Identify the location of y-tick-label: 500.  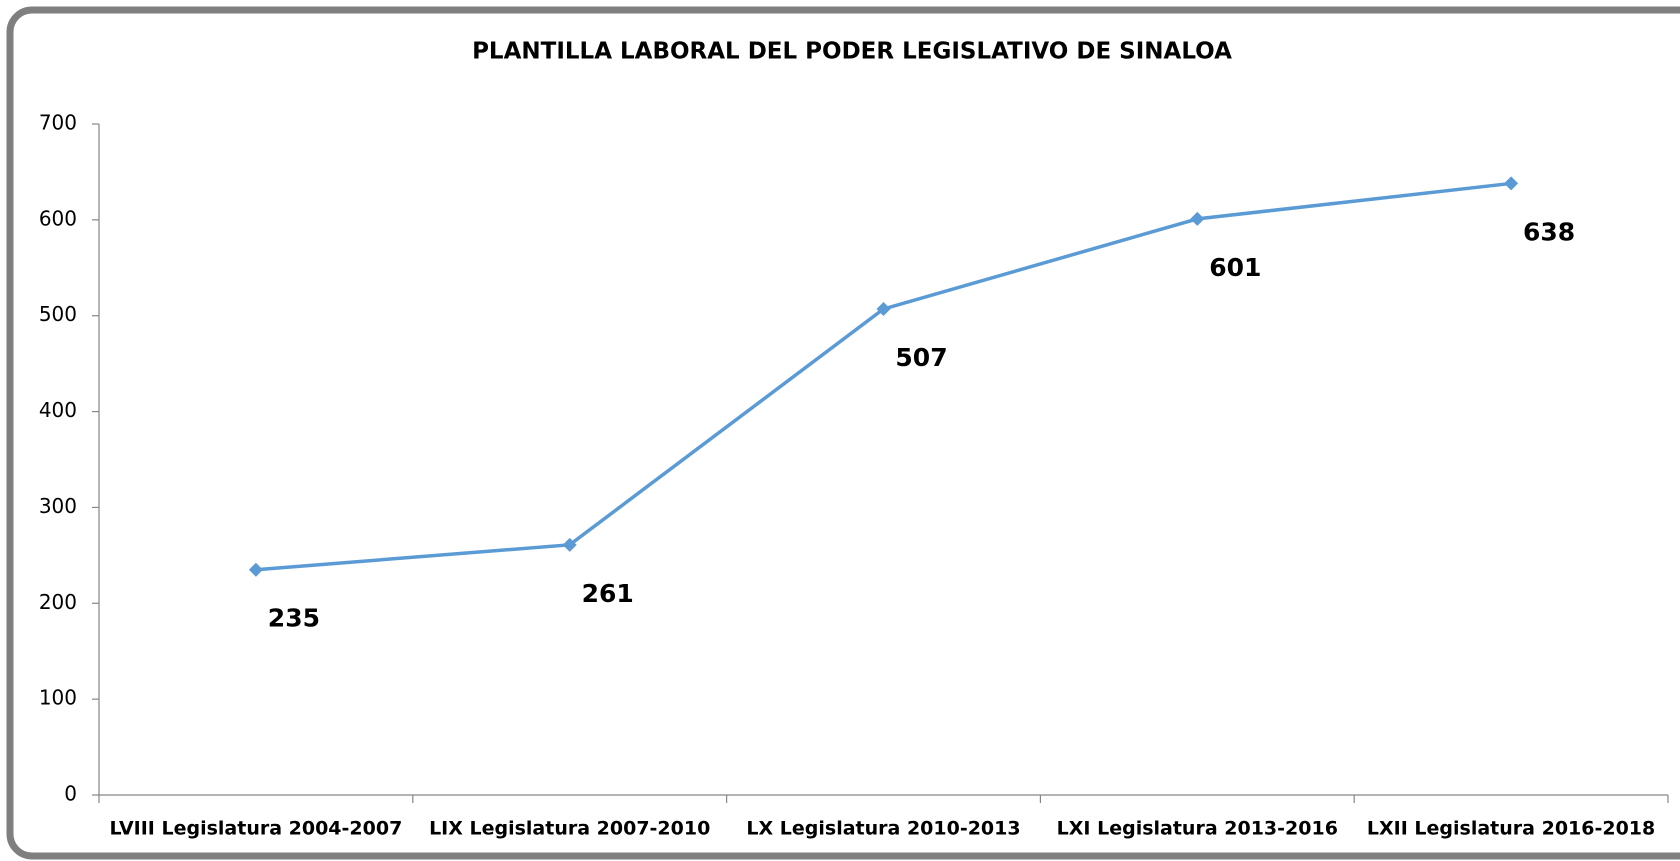
(58, 314).